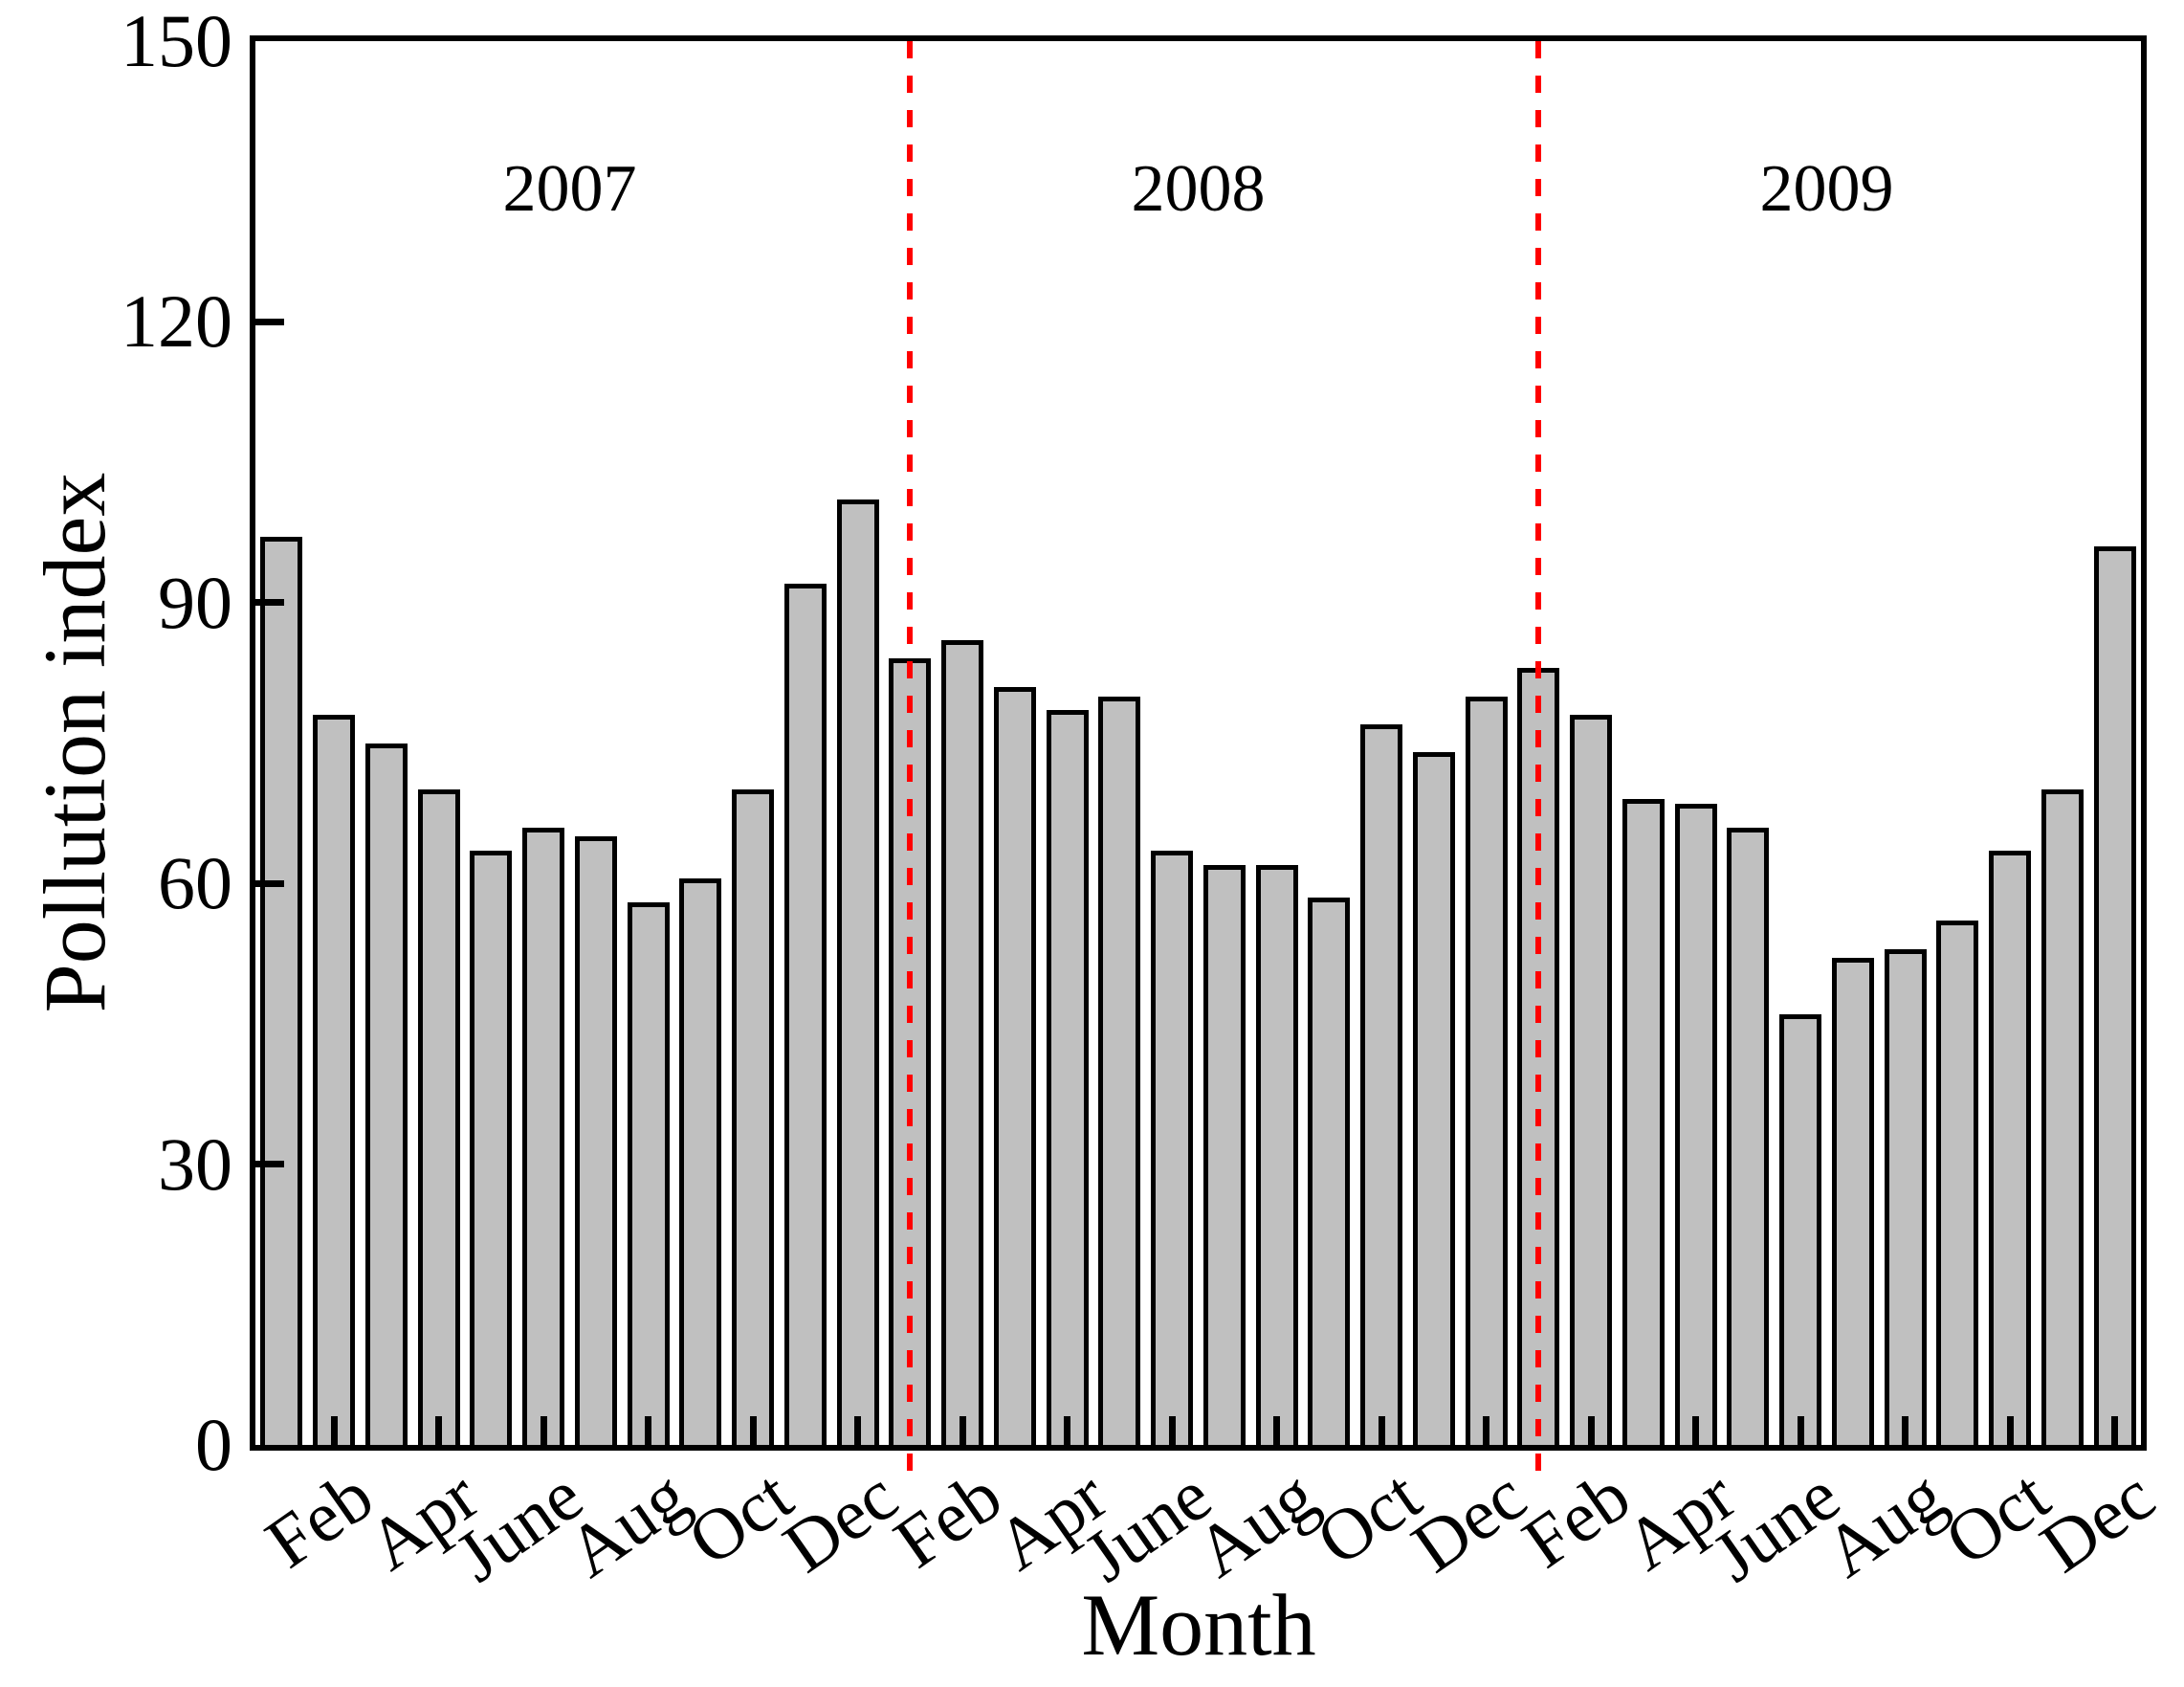 This screenshot has height=1687, width=2184. I want to click on bar-2008-m4, so click(1067, 1077).